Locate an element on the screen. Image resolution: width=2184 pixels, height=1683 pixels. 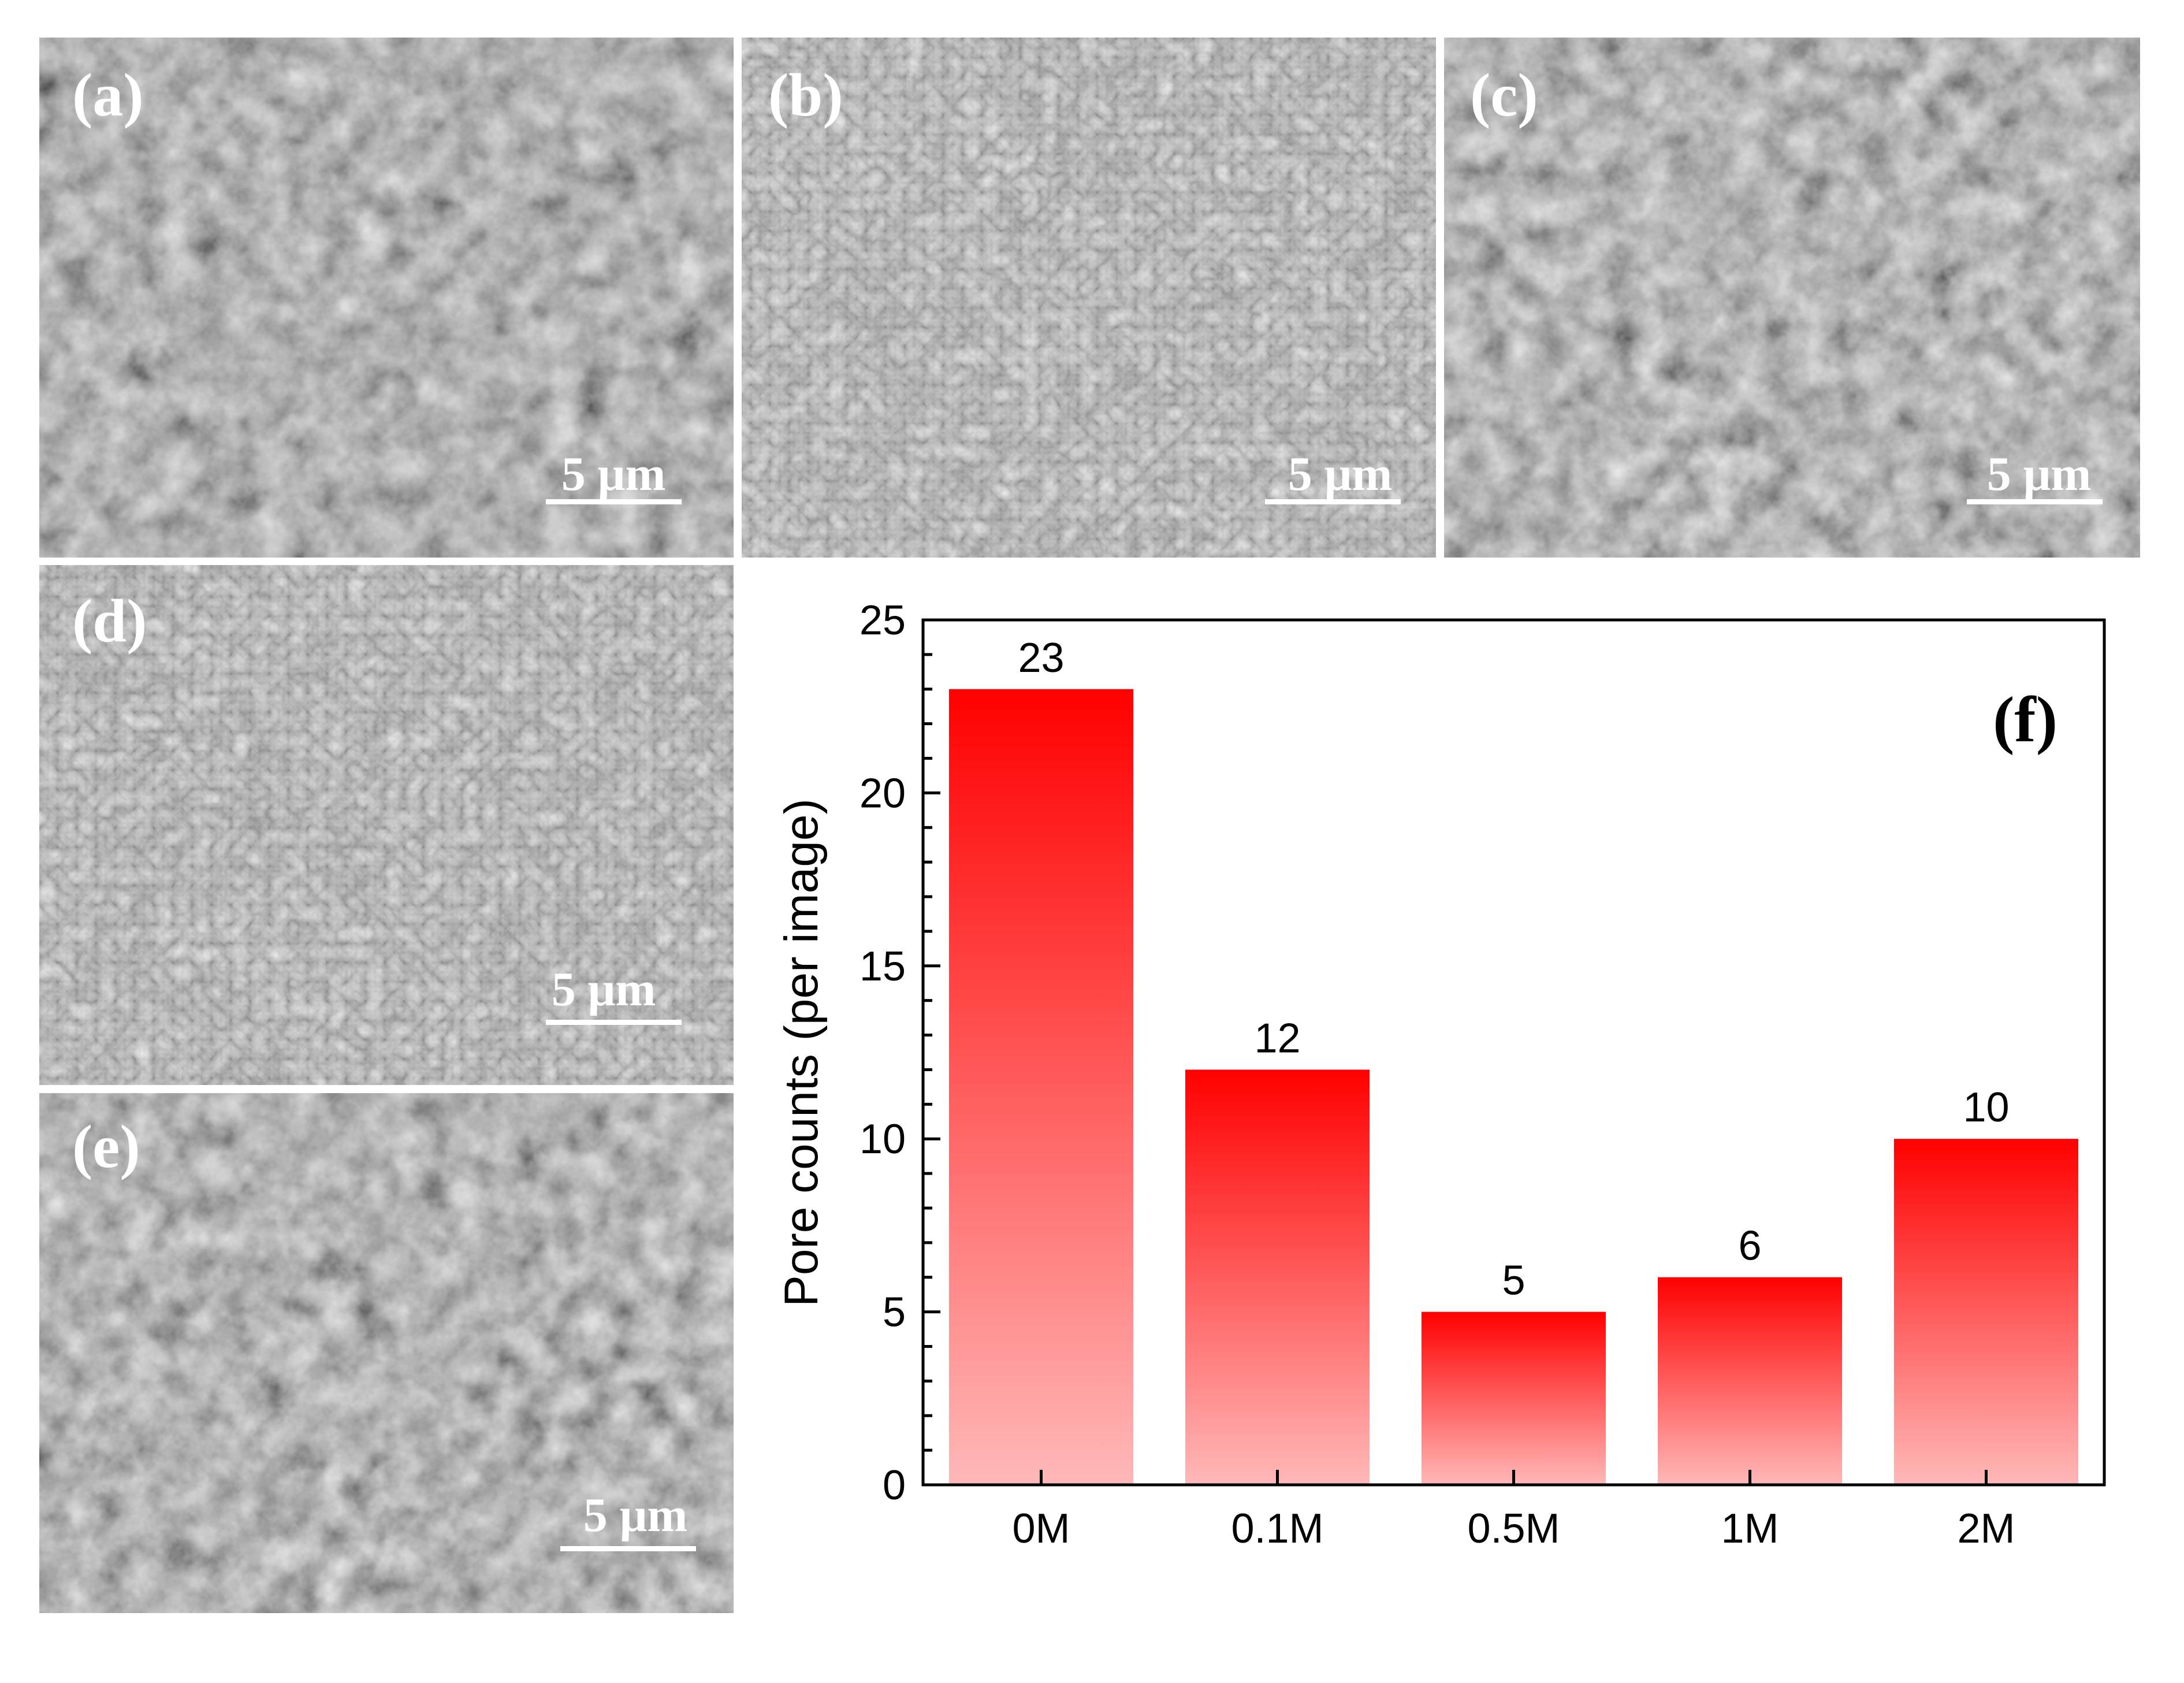
bar-value-label-2M: 10 is located at coordinates (1986, 1108).